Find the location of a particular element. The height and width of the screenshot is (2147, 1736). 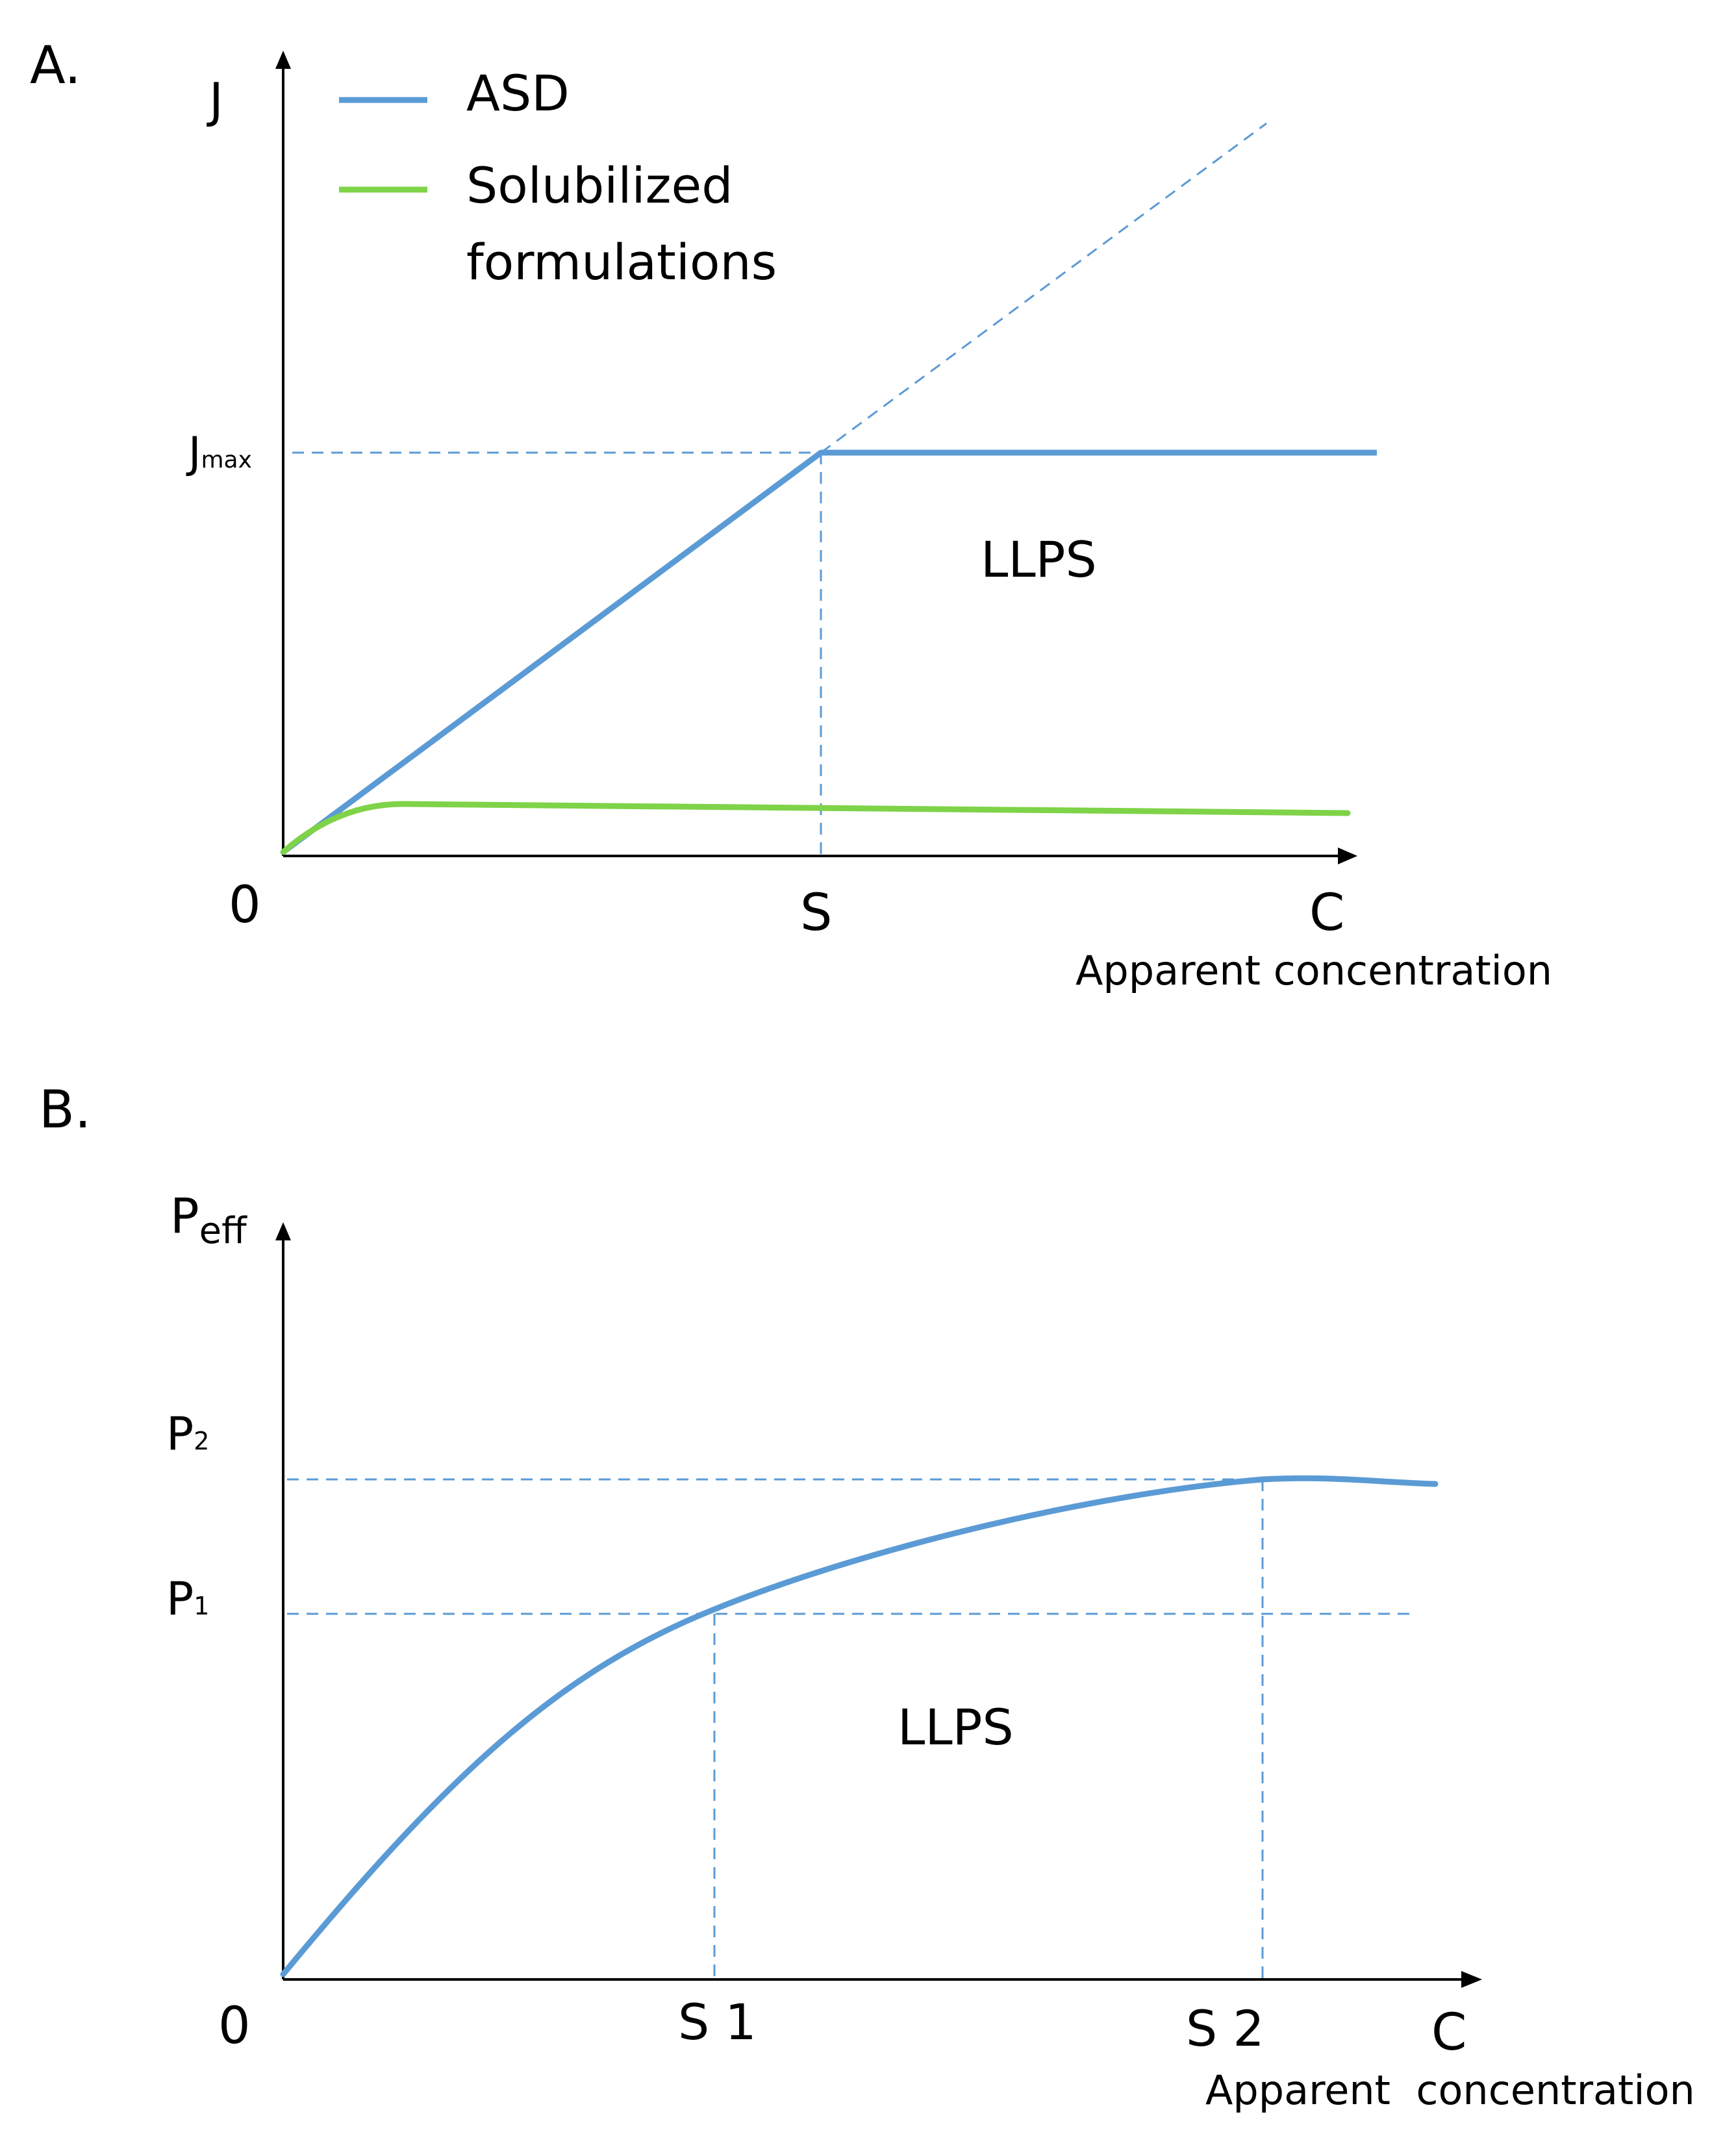

panel-b-p1-main: P is located at coordinates (180, 1599).